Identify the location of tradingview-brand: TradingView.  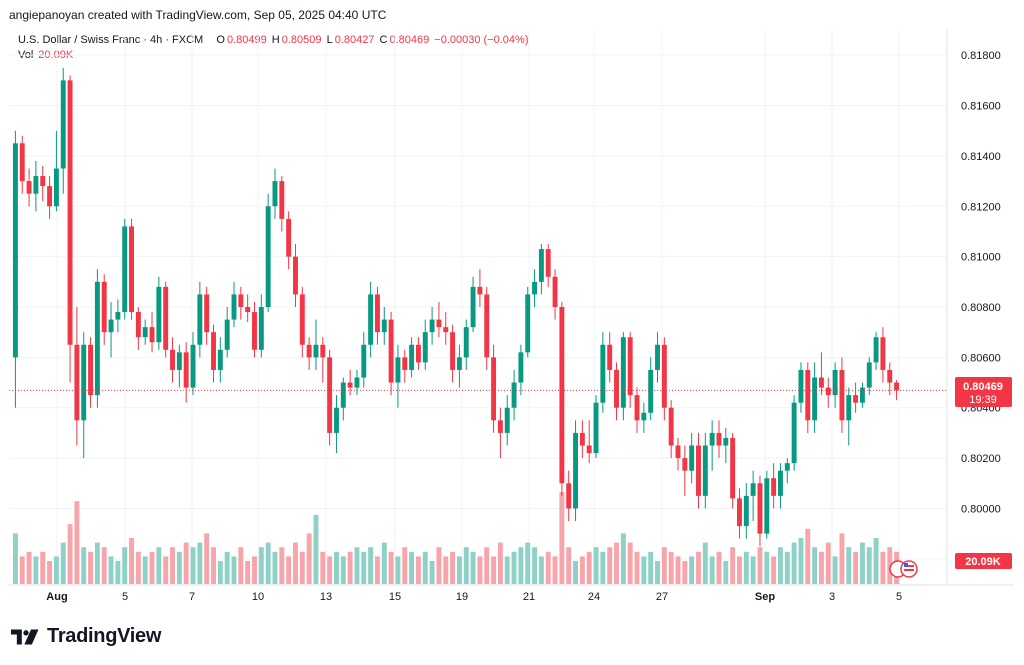
(86, 636).